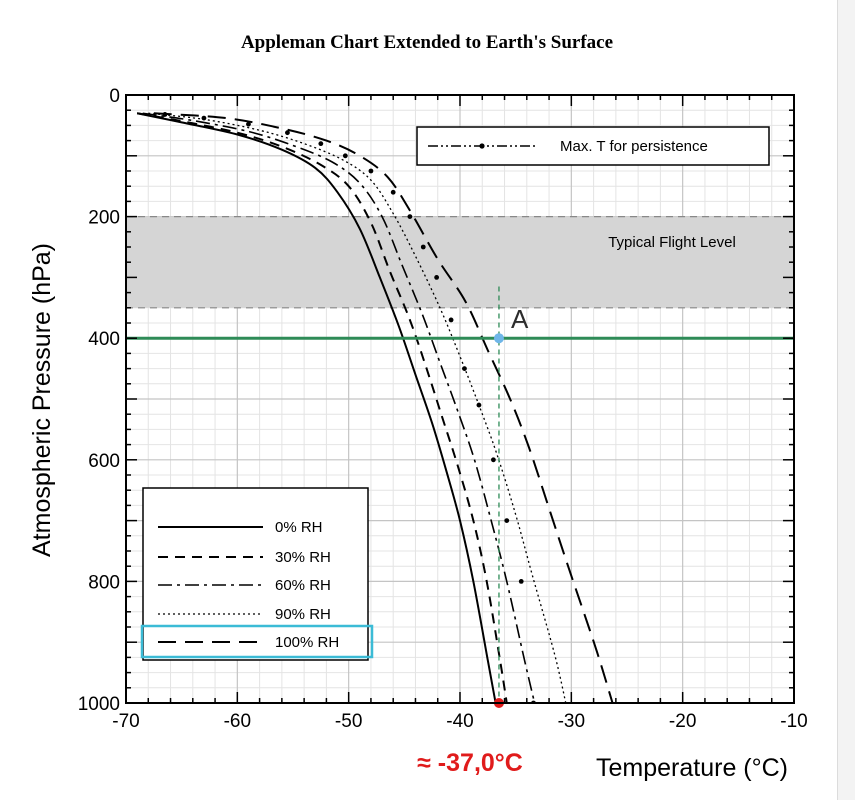  Describe the element at coordinates (114, 96) in the screenshot. I see `y-tick-label: 0` at that location.